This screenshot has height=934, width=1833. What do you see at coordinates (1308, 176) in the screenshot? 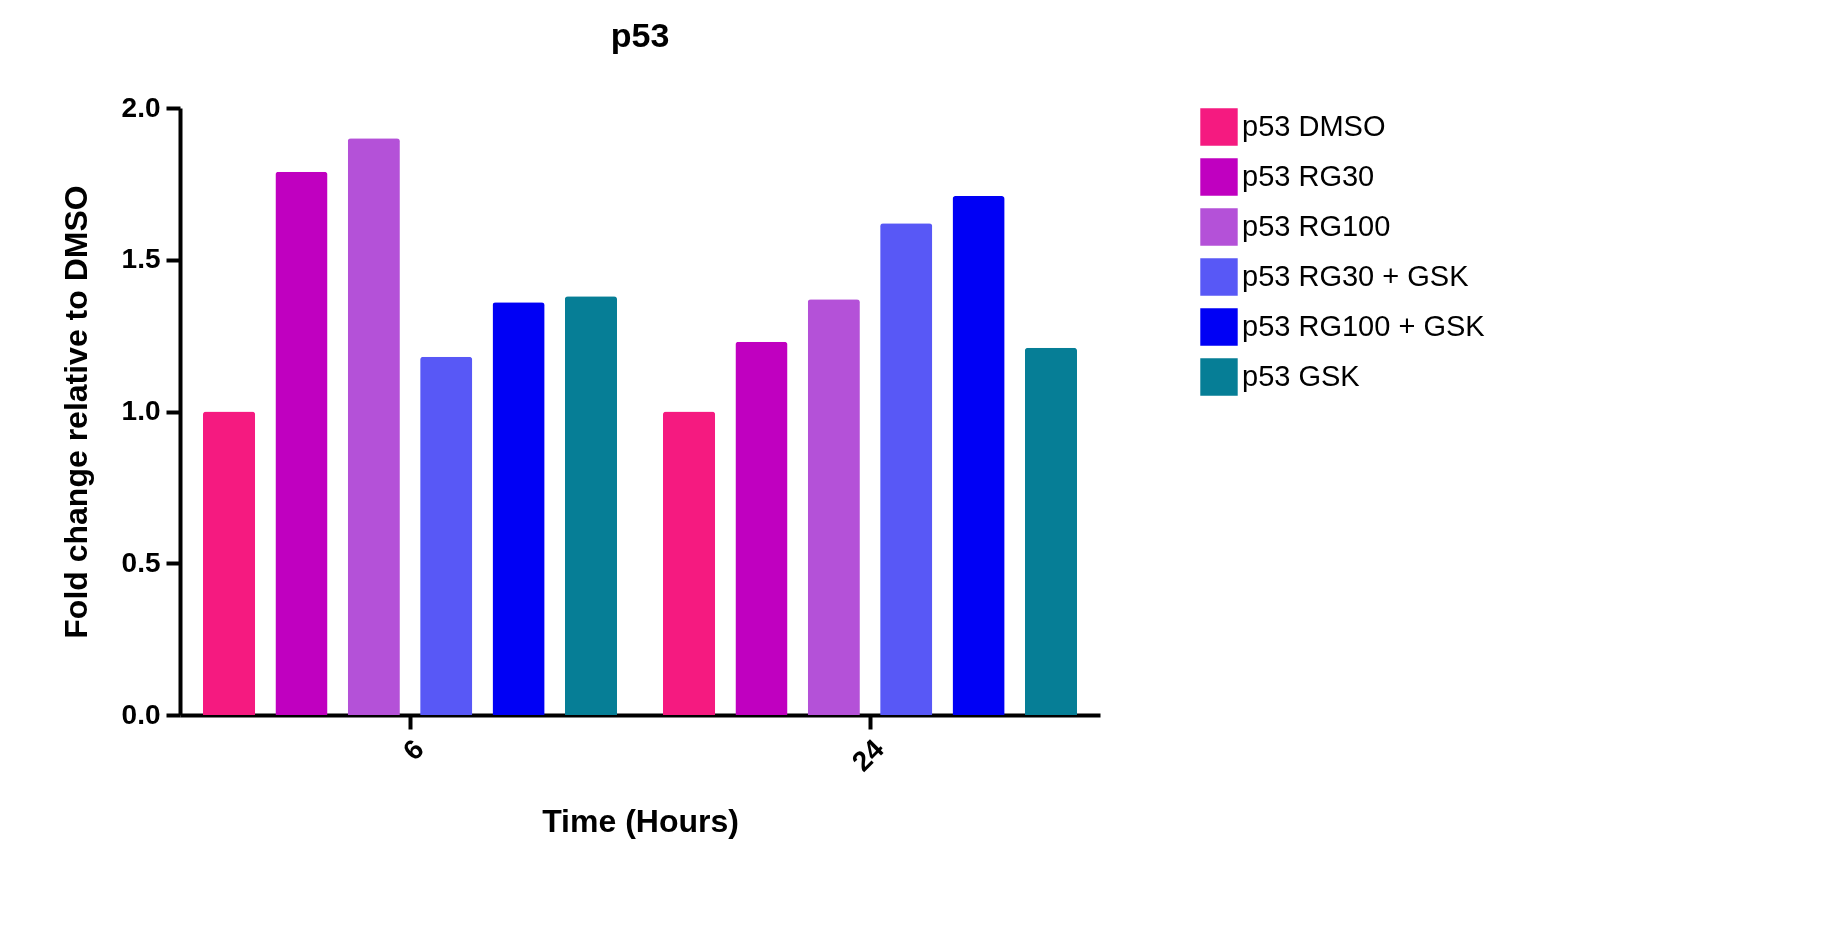
I see `legend-label: p53 RG30` at bounding box center [1308, 176].